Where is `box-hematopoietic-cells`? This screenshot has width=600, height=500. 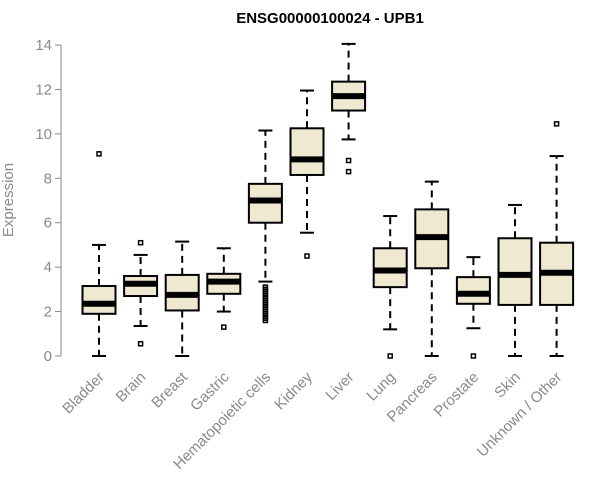 box-hematopoietic-cells is located at coordinates (265, 226).